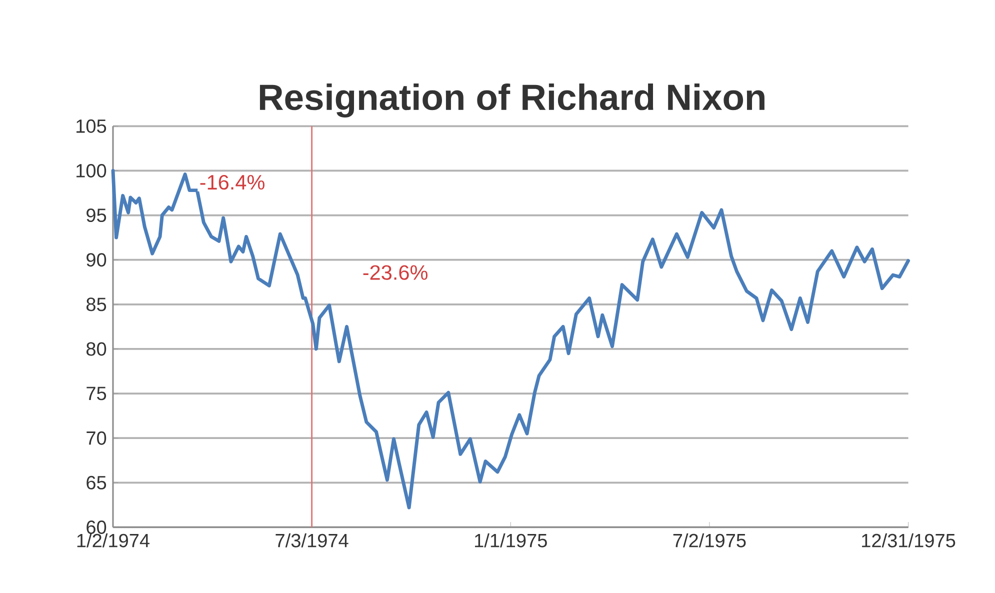  I want to click on y-tick-label: 65, so click(96, 483).